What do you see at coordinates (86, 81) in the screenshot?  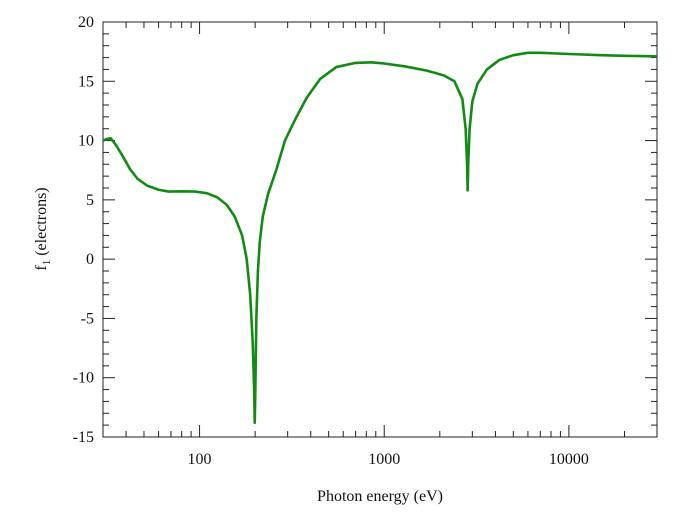 I see `y-tick-label: 15` at bounding box center [86, 81].